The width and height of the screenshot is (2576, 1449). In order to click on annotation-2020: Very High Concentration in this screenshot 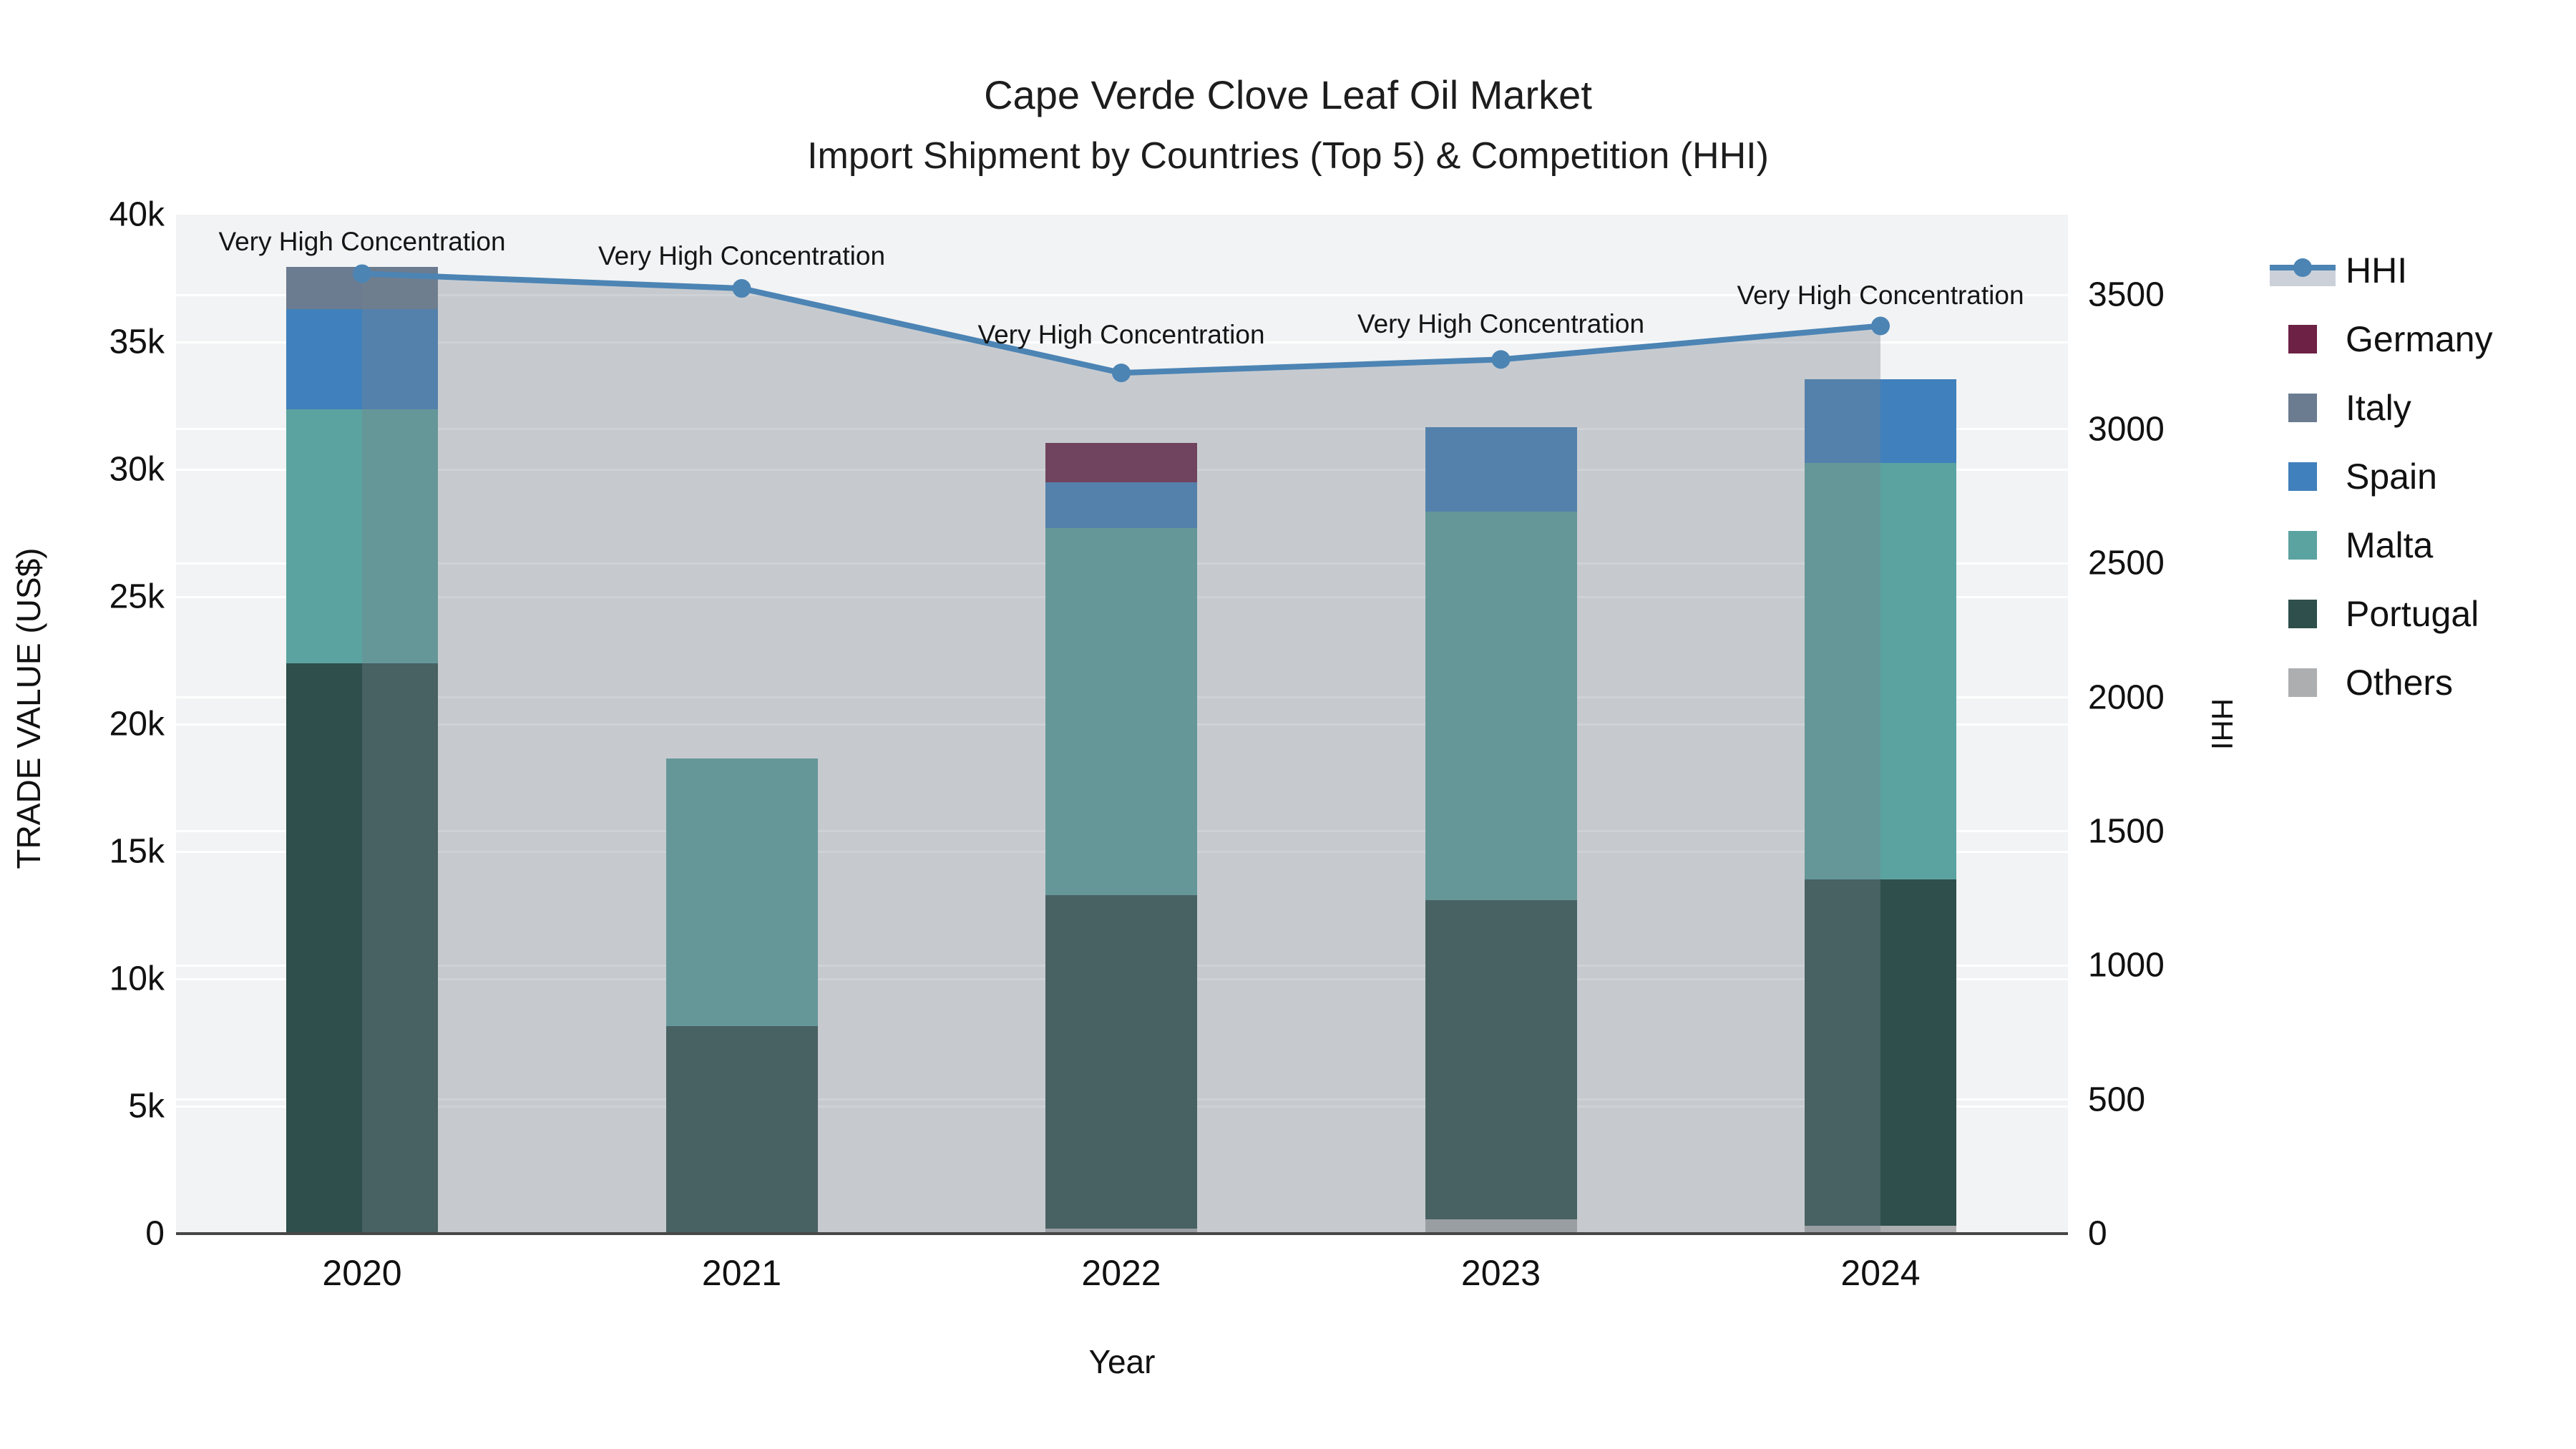, I will do `click(362, 241)`.